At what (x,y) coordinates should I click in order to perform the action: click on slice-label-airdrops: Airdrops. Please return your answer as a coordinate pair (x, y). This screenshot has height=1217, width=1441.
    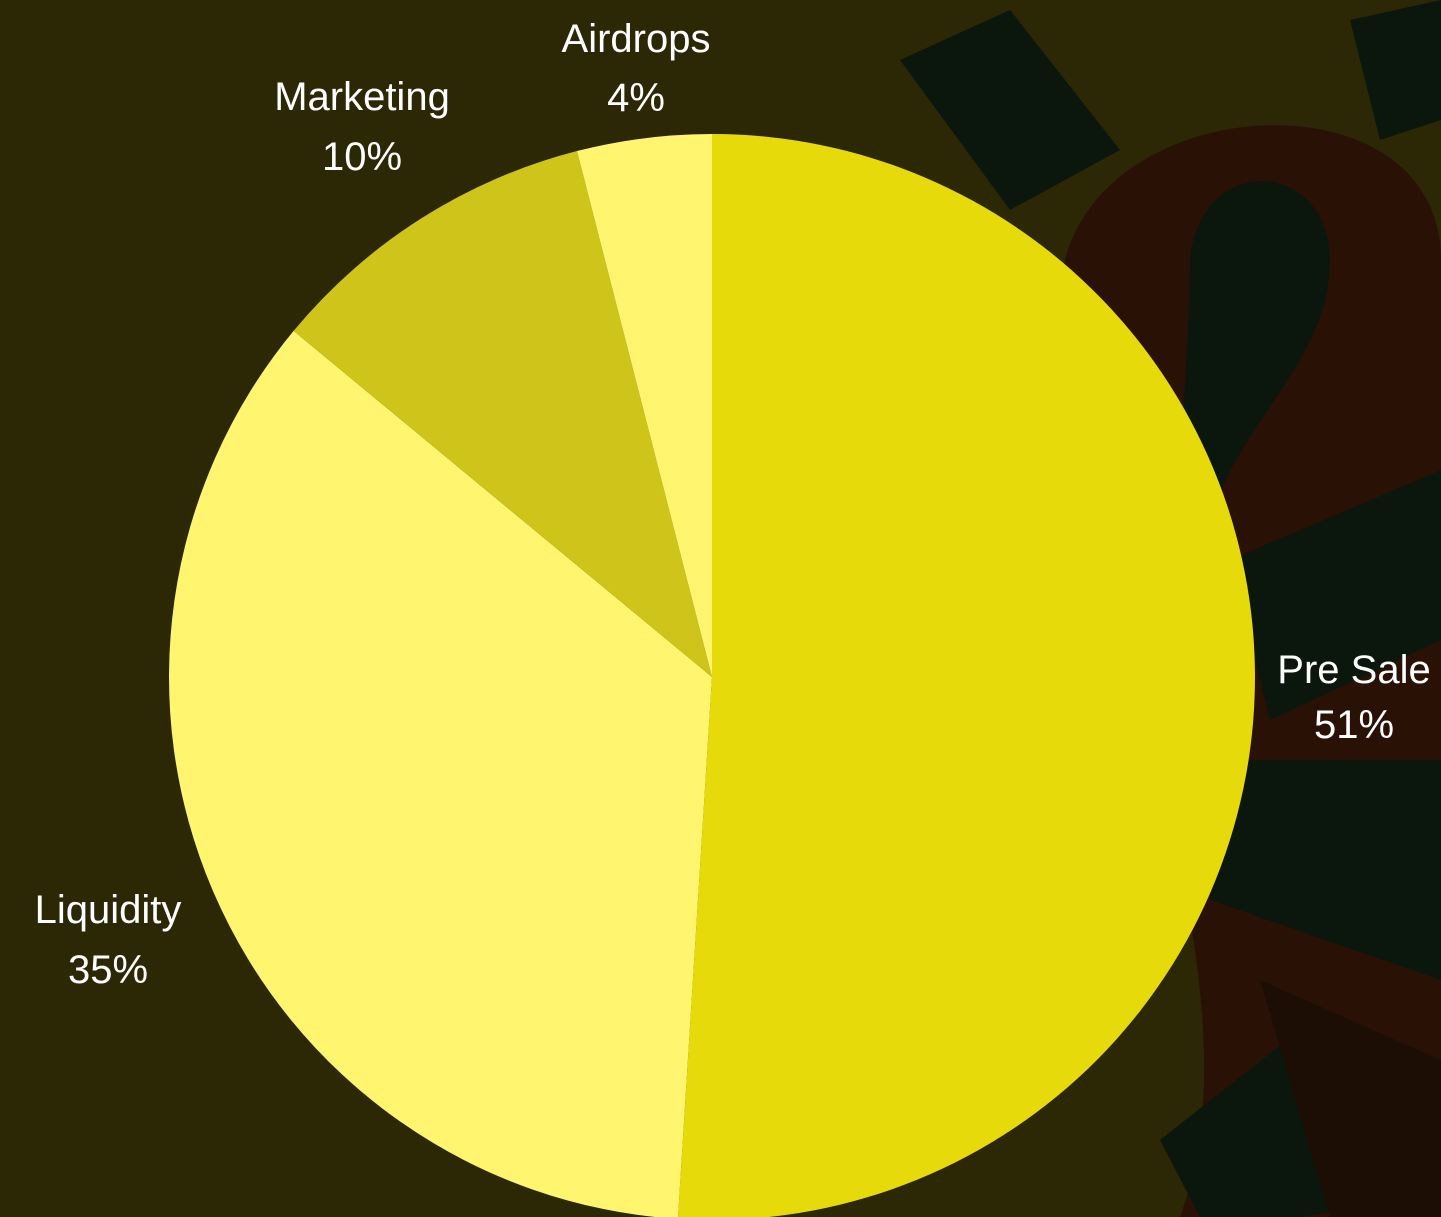
    Looking at the image, I should click on (636, 39).